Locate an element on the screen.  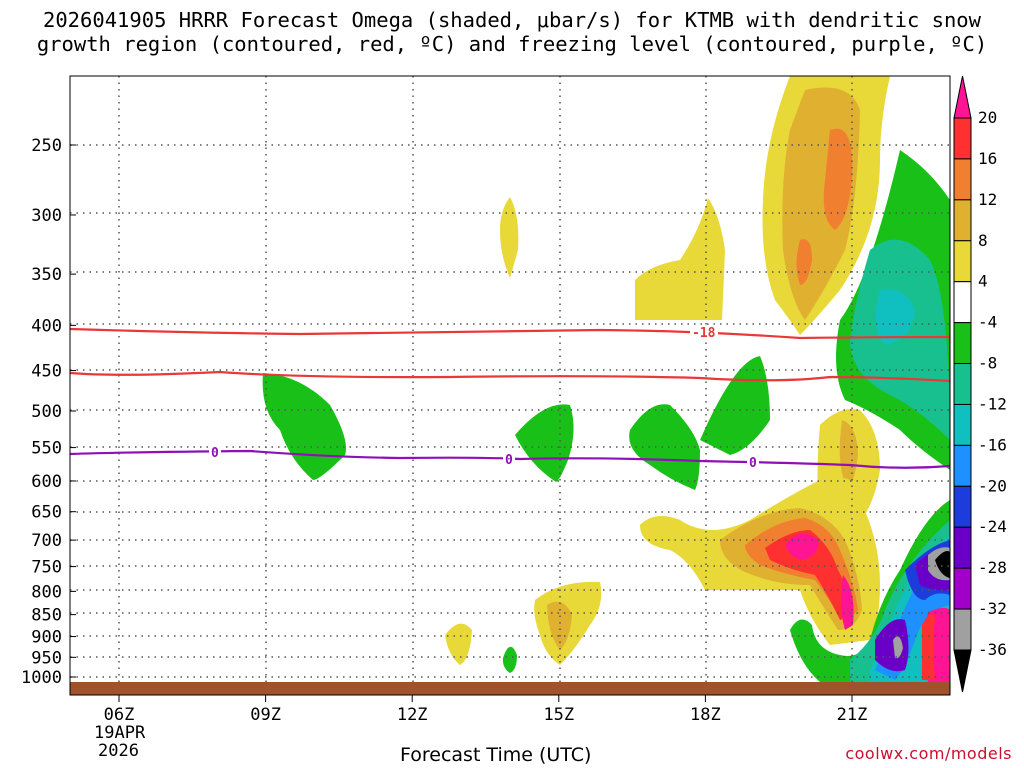
y-tick-label: 450 is located at coordinates (46, 372).